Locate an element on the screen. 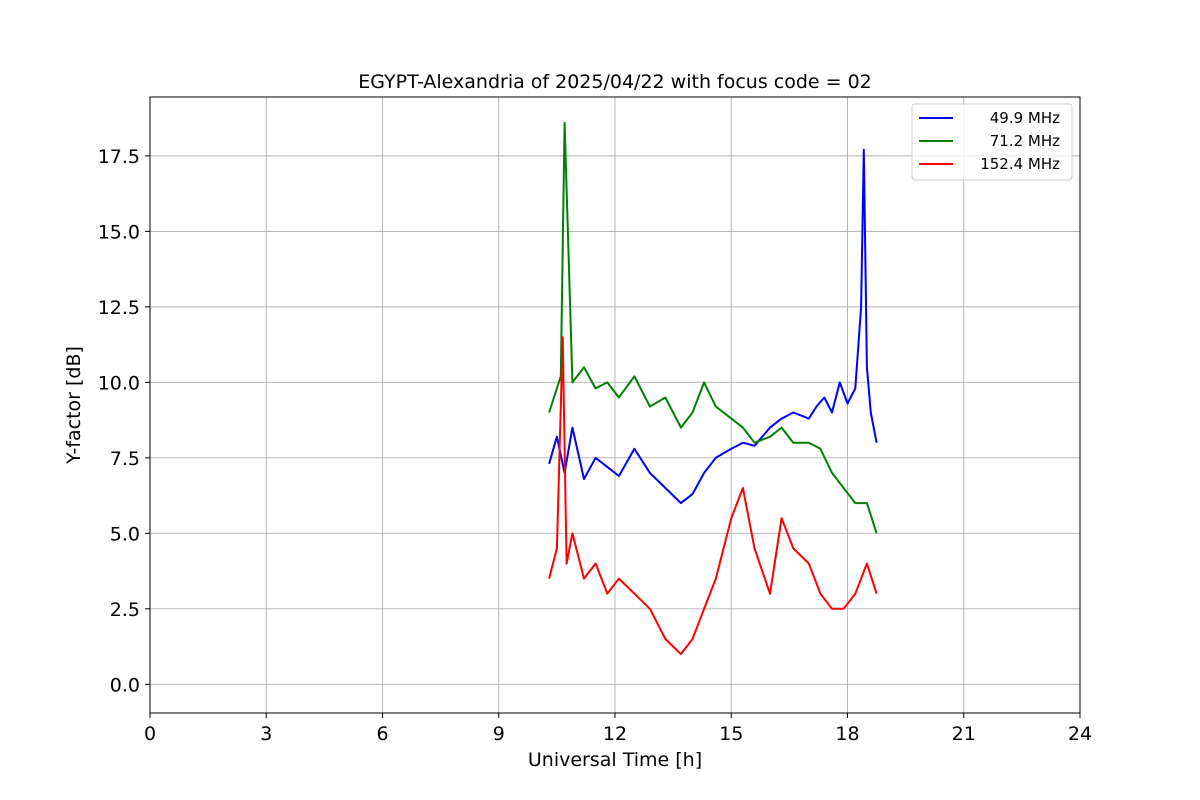 This screenshot has height=800, width=1200. x-tick-label: 6 is located at coordinates (382, 734).